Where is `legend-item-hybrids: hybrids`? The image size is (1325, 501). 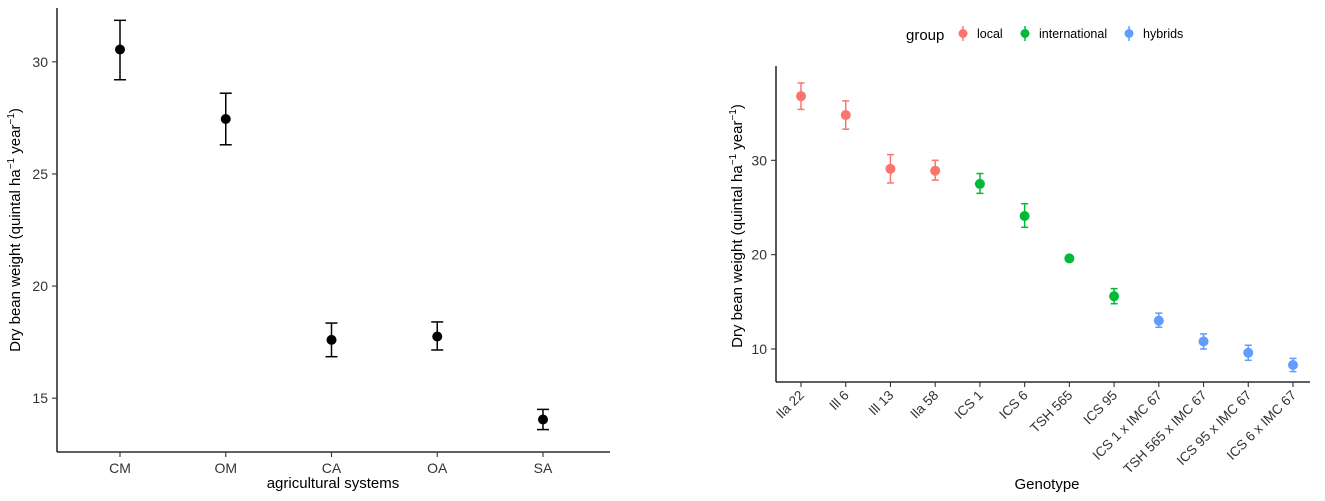 legend-item-hybrids: hybrids is located at coordinates (1153, 33).